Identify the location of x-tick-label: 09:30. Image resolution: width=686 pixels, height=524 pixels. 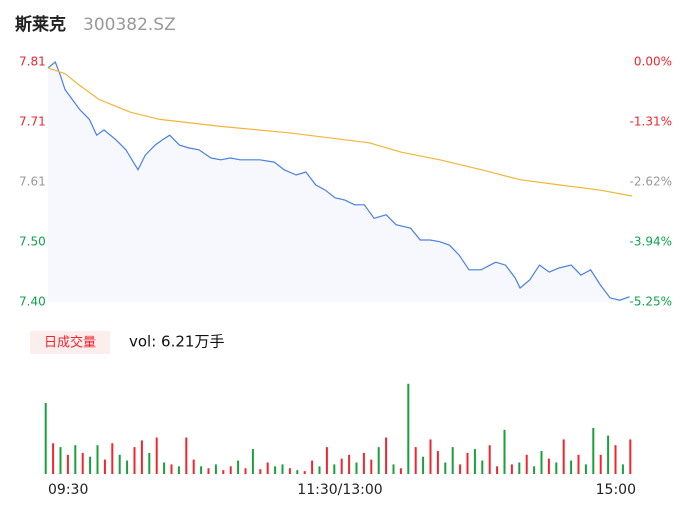
(68, 490).